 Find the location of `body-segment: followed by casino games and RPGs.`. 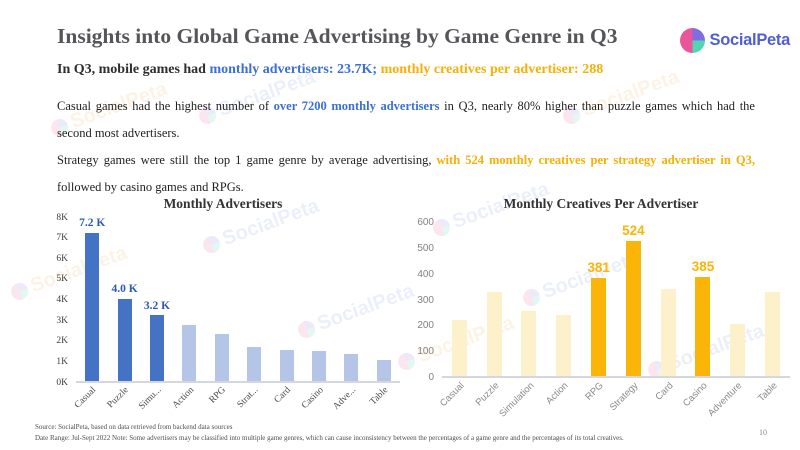

body-segment: followed by casino games and RPGs. is located at coordinates (150, 187).